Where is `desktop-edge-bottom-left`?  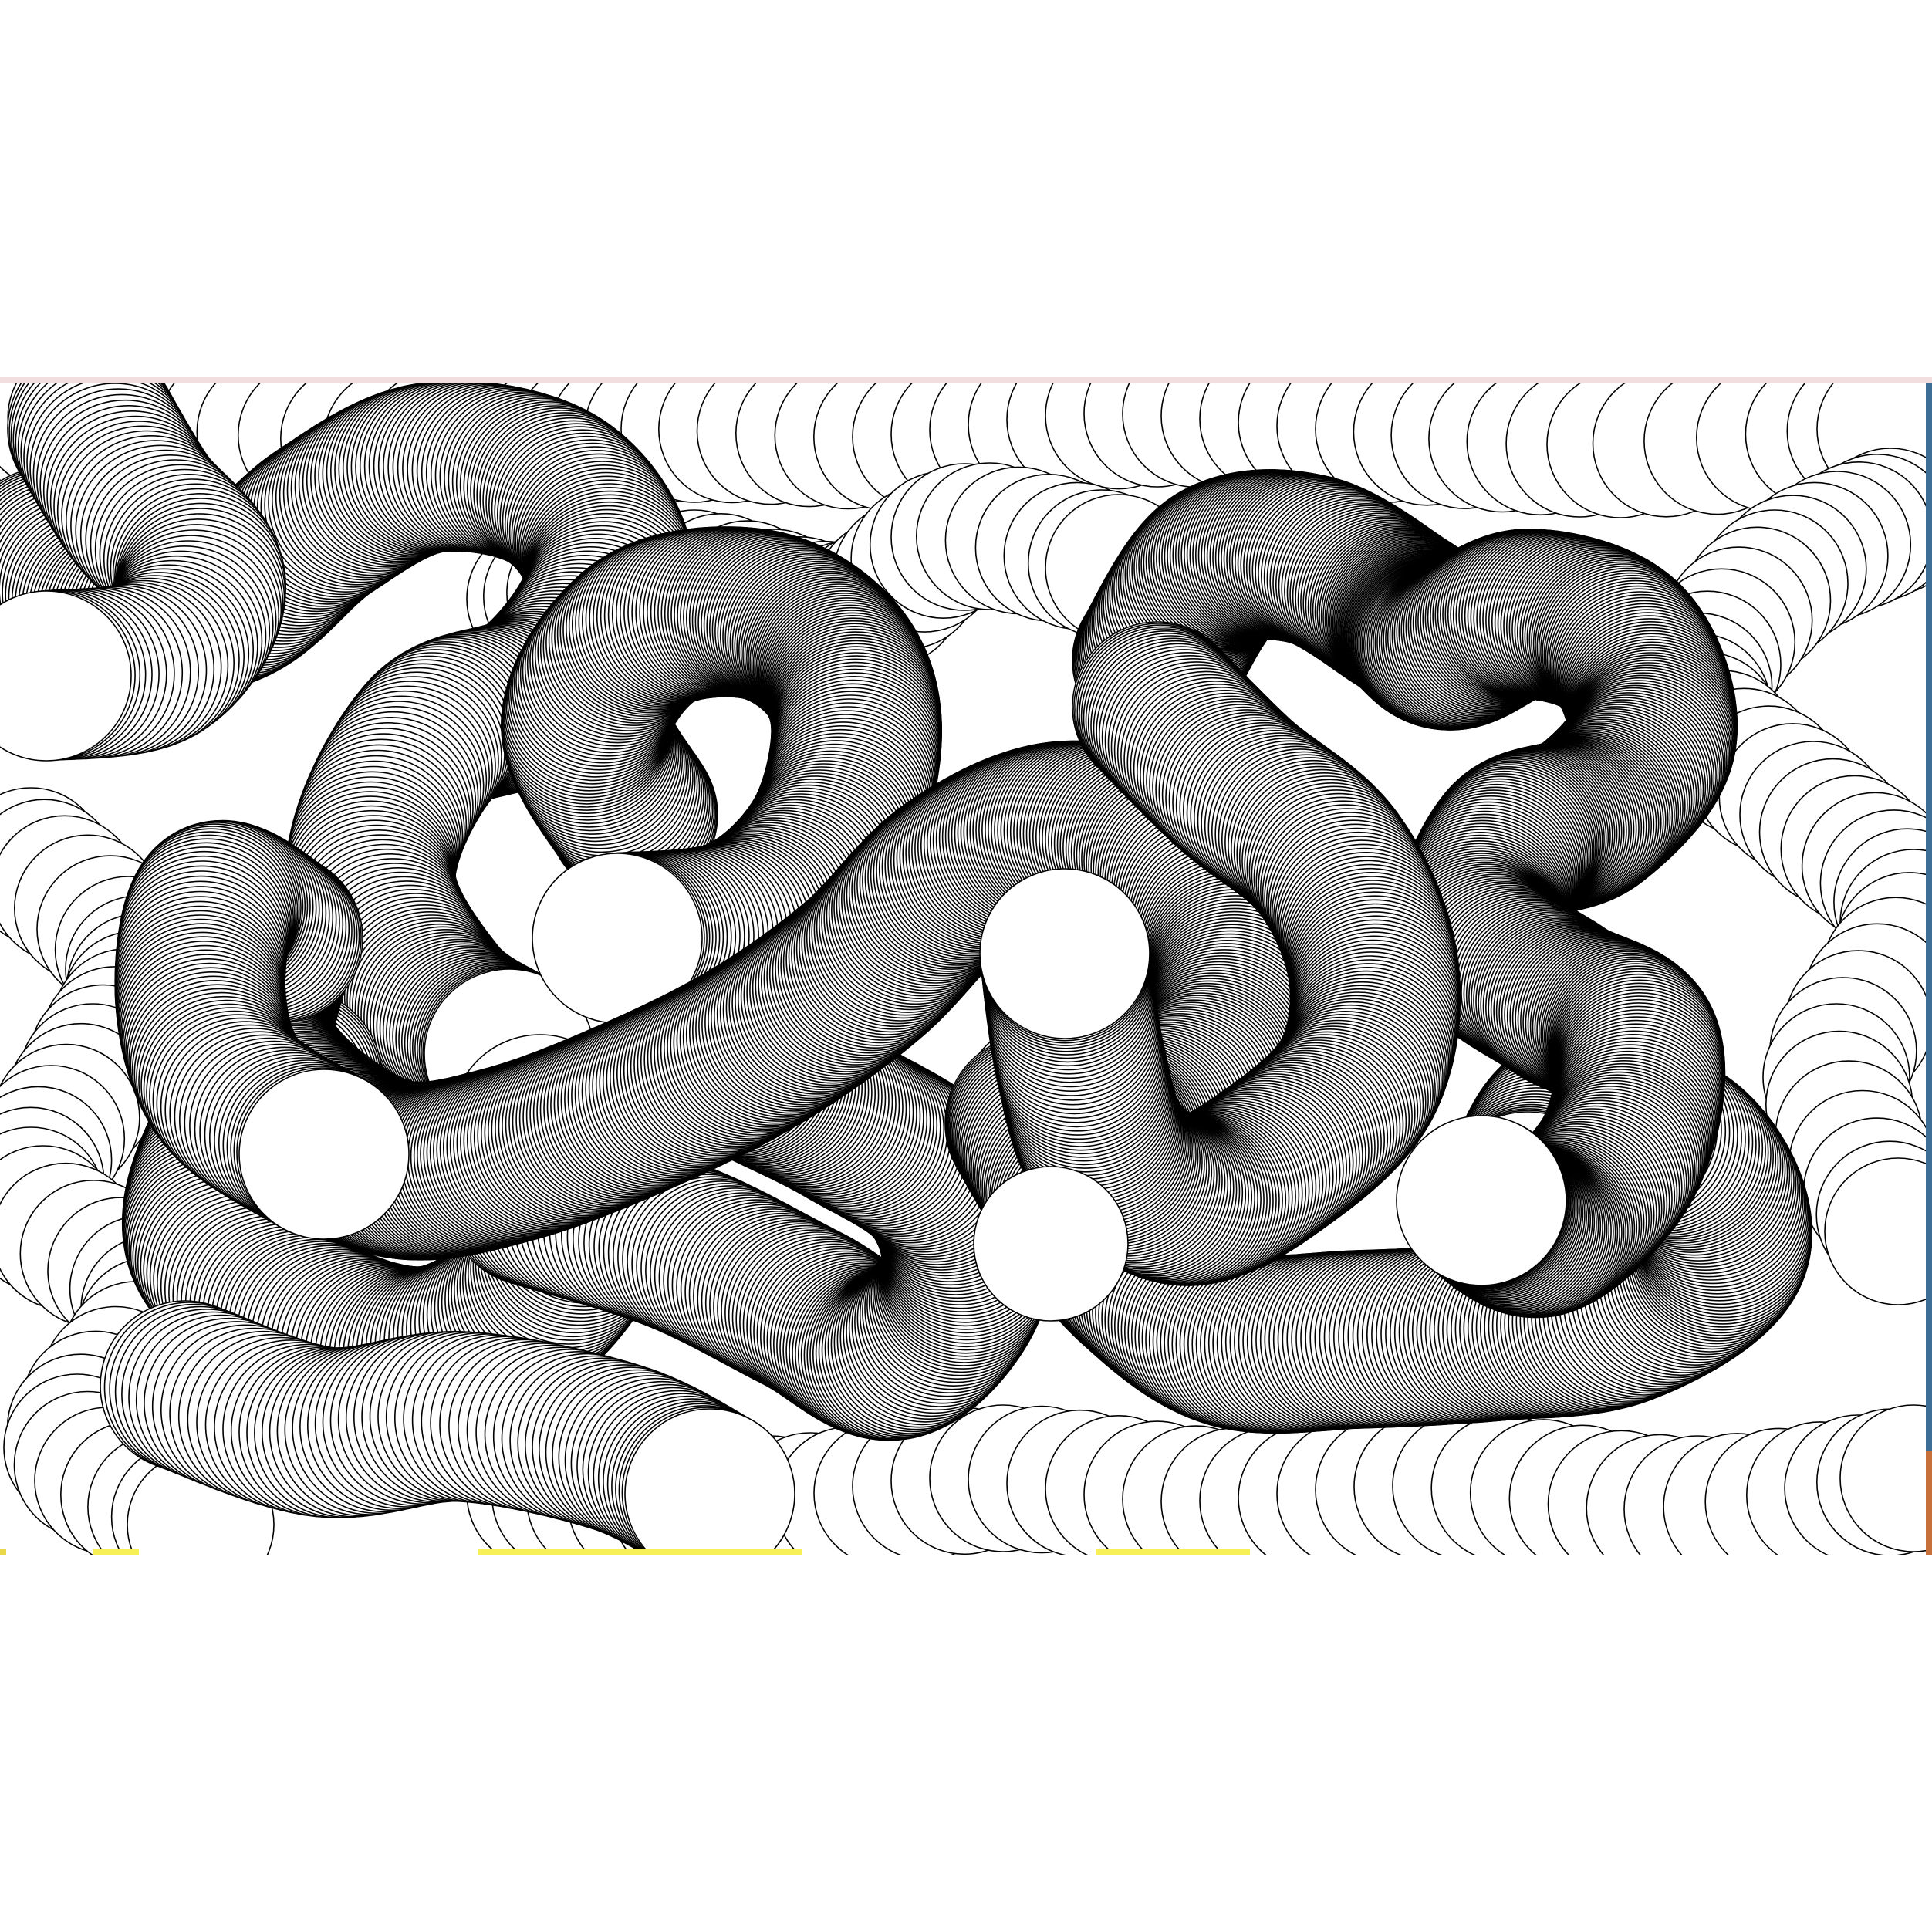 desktop-edge-bottom-left is located at coordinates (3, 1552).